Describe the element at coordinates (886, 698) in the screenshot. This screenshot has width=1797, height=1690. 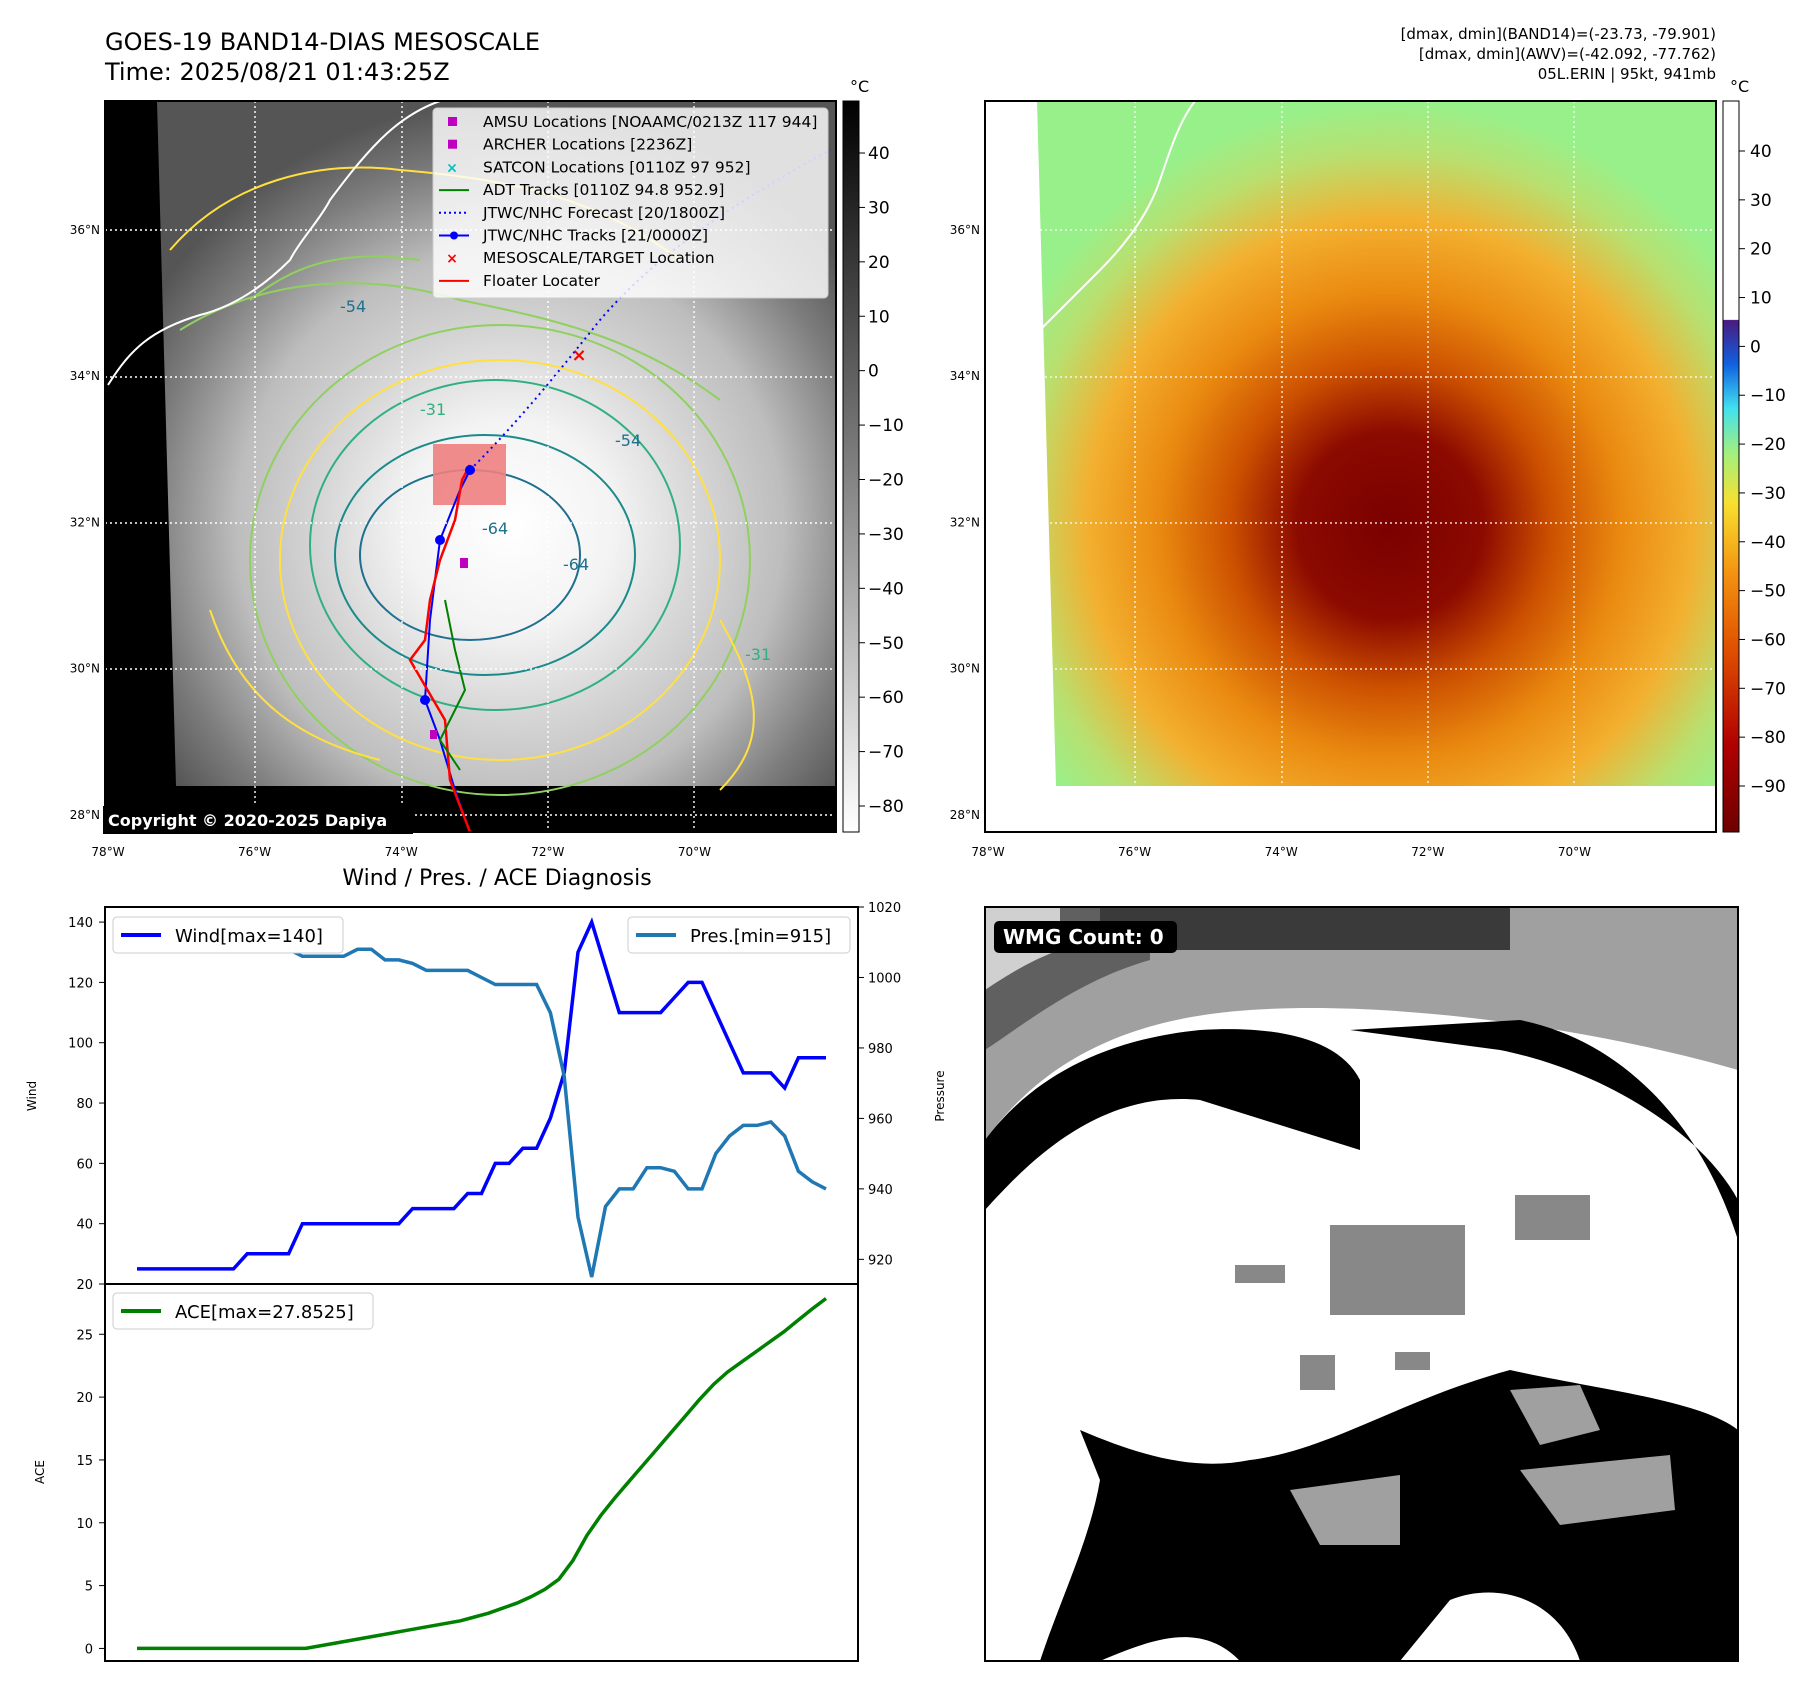
I see `gray-colorbar-label: −60` at that location.